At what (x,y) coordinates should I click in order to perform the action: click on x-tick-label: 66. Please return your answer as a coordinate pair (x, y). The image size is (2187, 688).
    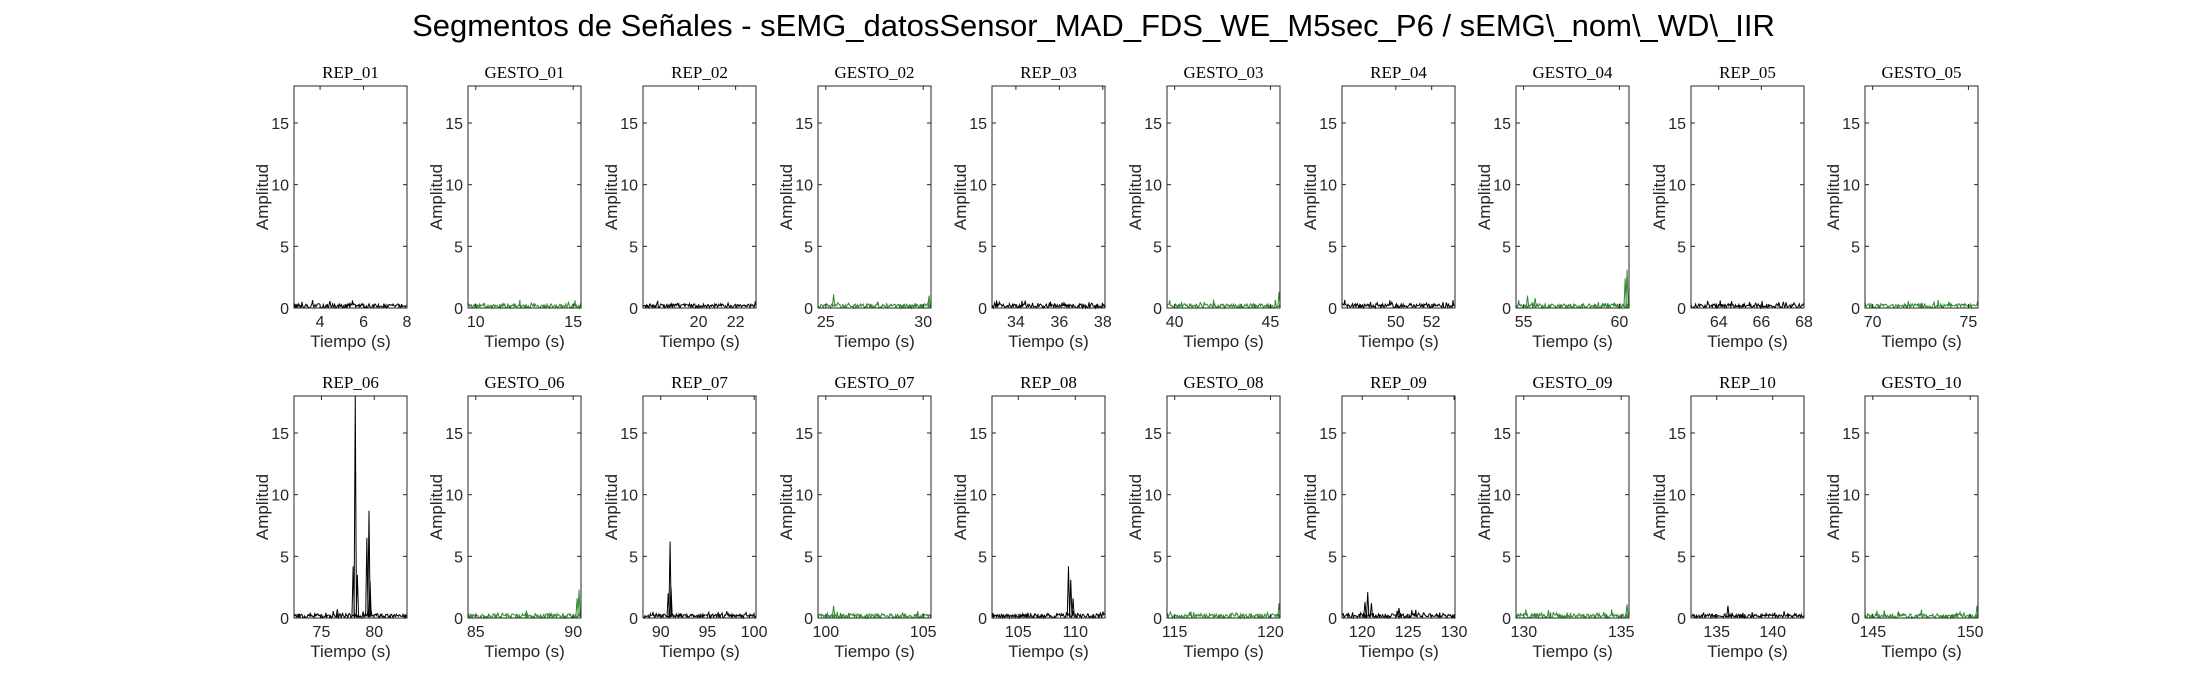
    Looking at the image, I should click on (1761, 322).